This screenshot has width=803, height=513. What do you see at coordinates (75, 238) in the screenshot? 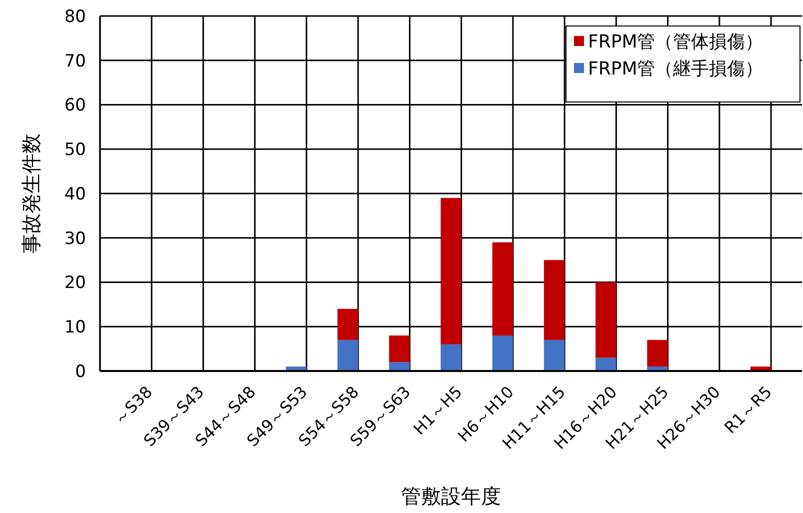
I see `y-tick-label: 30` at bounding box center [75, 238].